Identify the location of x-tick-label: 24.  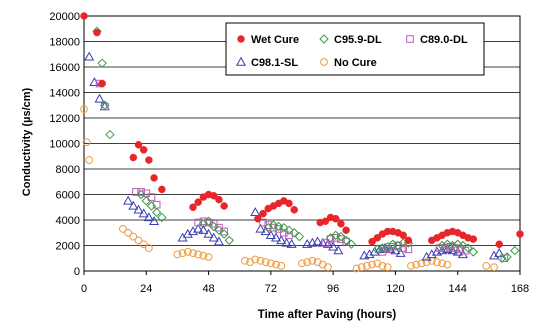
(146, 289).